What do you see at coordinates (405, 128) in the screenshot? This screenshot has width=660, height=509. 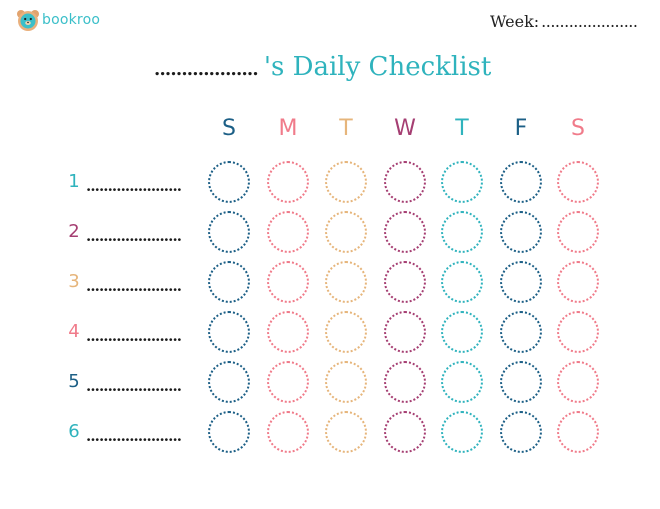 I see `day-header-4: W` at bounding box center [405, 128].